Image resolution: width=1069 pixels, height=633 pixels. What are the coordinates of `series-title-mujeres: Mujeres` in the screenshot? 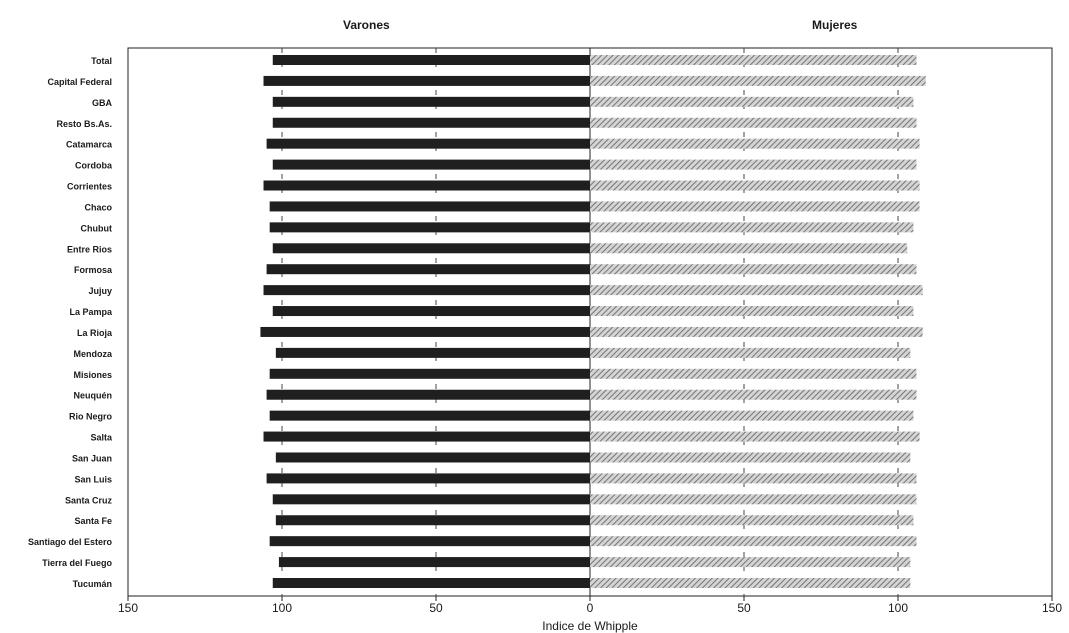 It's located at (835, 25).